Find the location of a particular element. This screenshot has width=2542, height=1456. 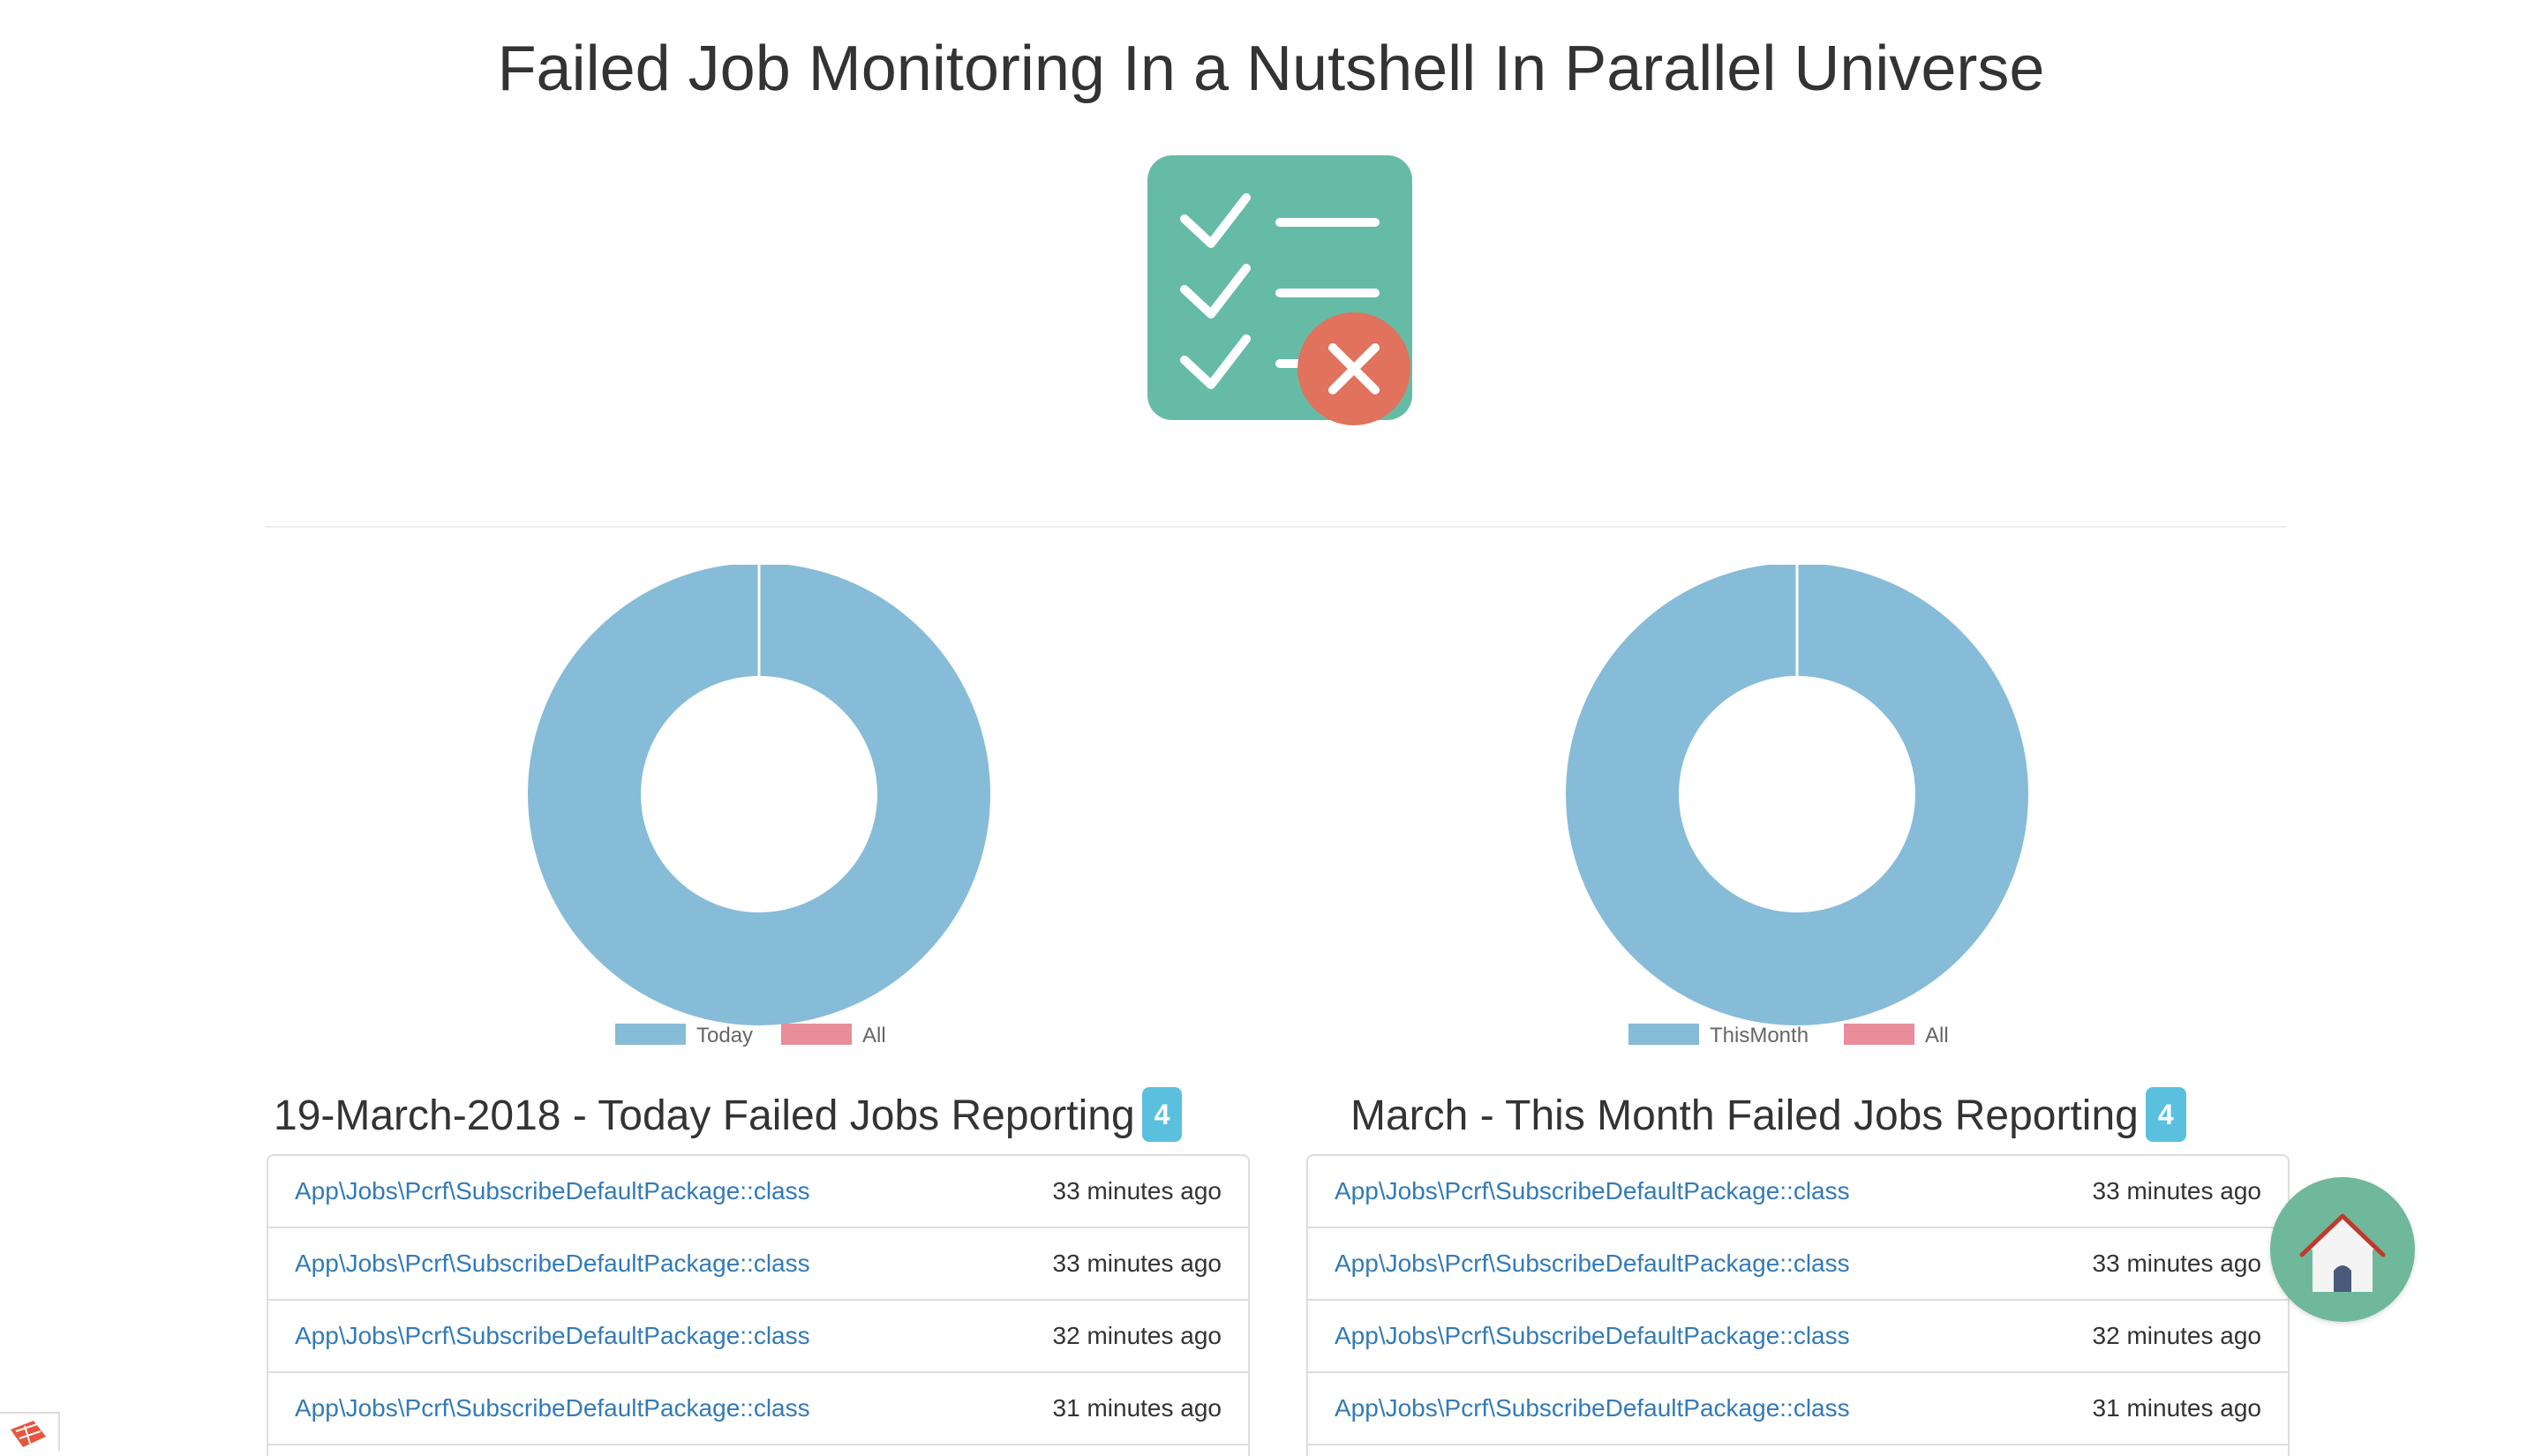

today-count-badge: 4 is located at coordinates (1162, 1115).